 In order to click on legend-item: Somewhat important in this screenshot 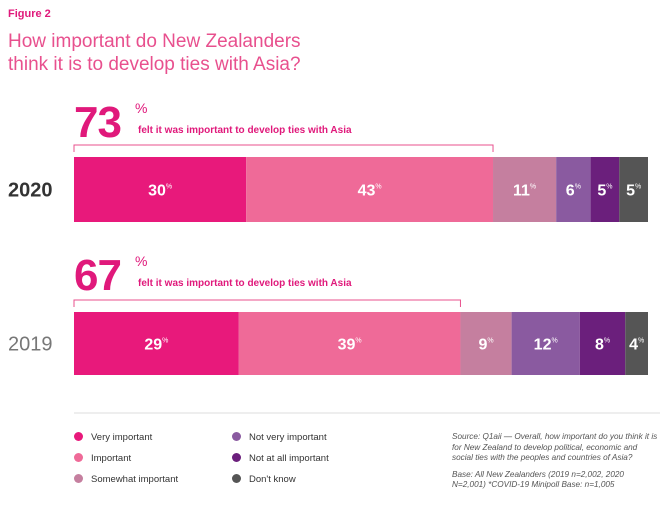, I will do `click(126, 479)`.